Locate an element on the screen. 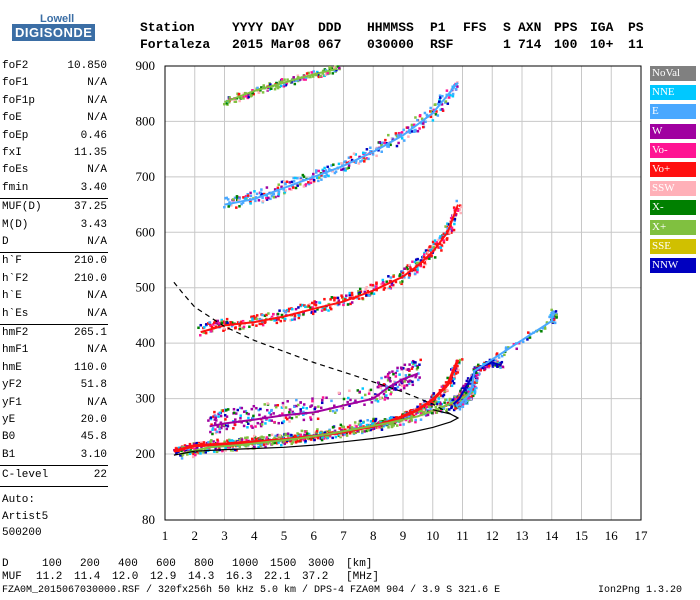 The height and width of the screenshot is (600, 700). y-tick-label: 200 is located at coordinates (146, 453).